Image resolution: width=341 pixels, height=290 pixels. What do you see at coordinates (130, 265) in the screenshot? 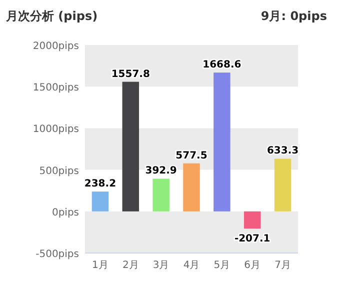
I see `x-tick-label: 2月` at bounding box center [130, 265].